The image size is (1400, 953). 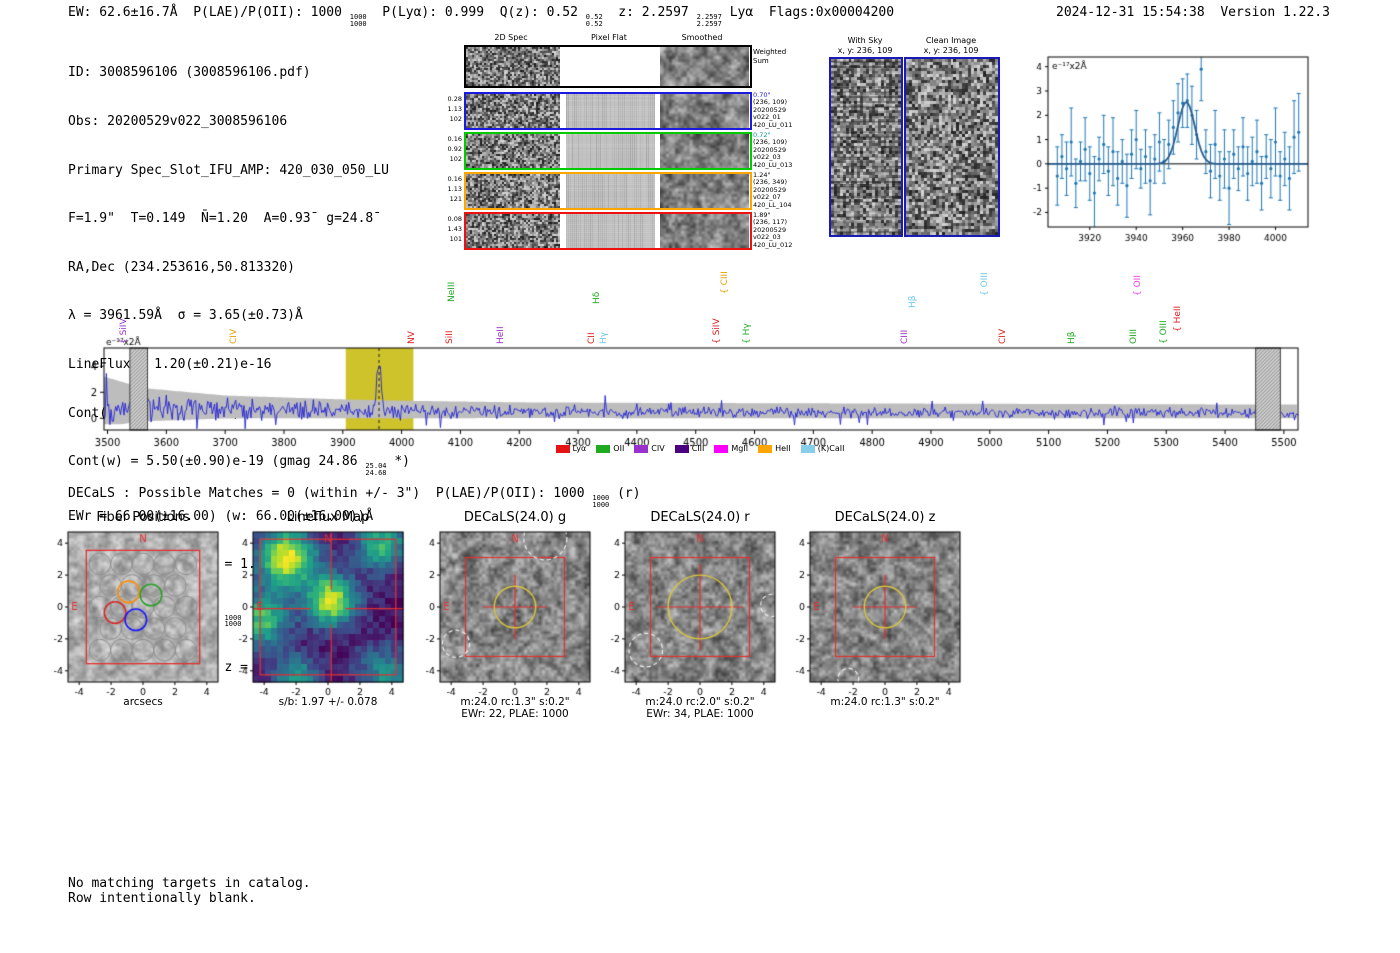 I want to click on legend-item-Lyα: Lyα, so click(x=571, y=448).